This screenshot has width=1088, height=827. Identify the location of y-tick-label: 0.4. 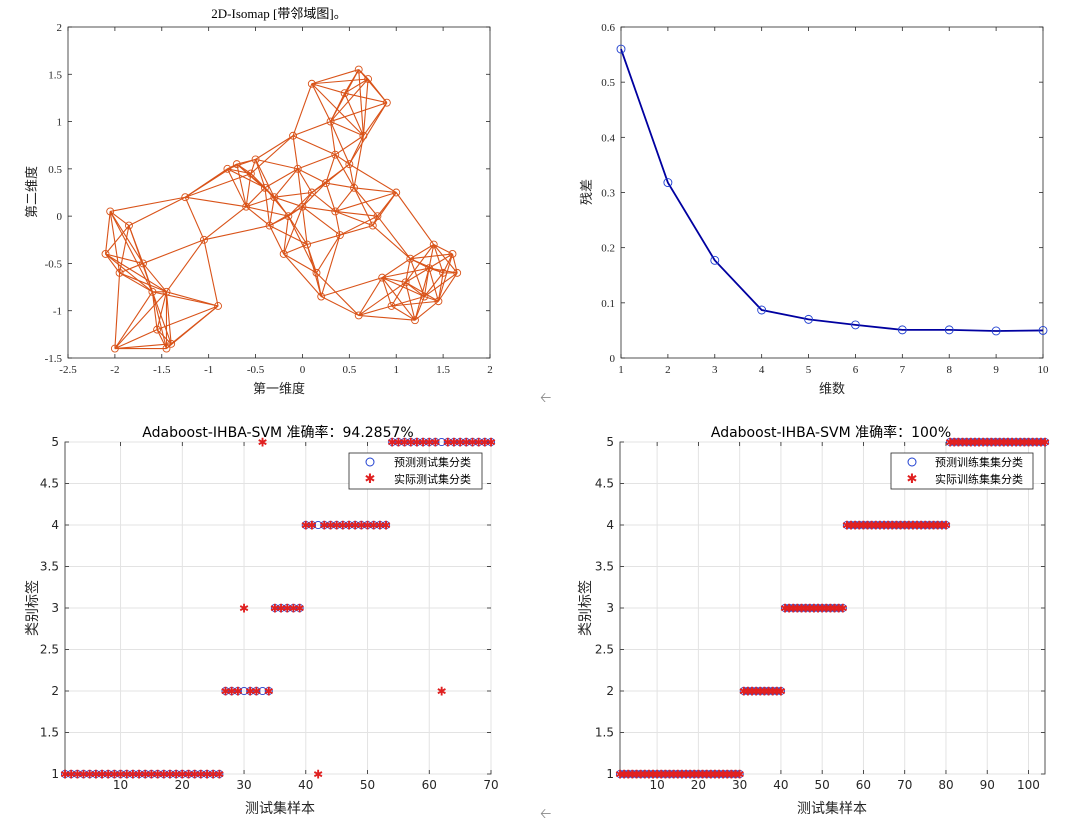
(608, 138).